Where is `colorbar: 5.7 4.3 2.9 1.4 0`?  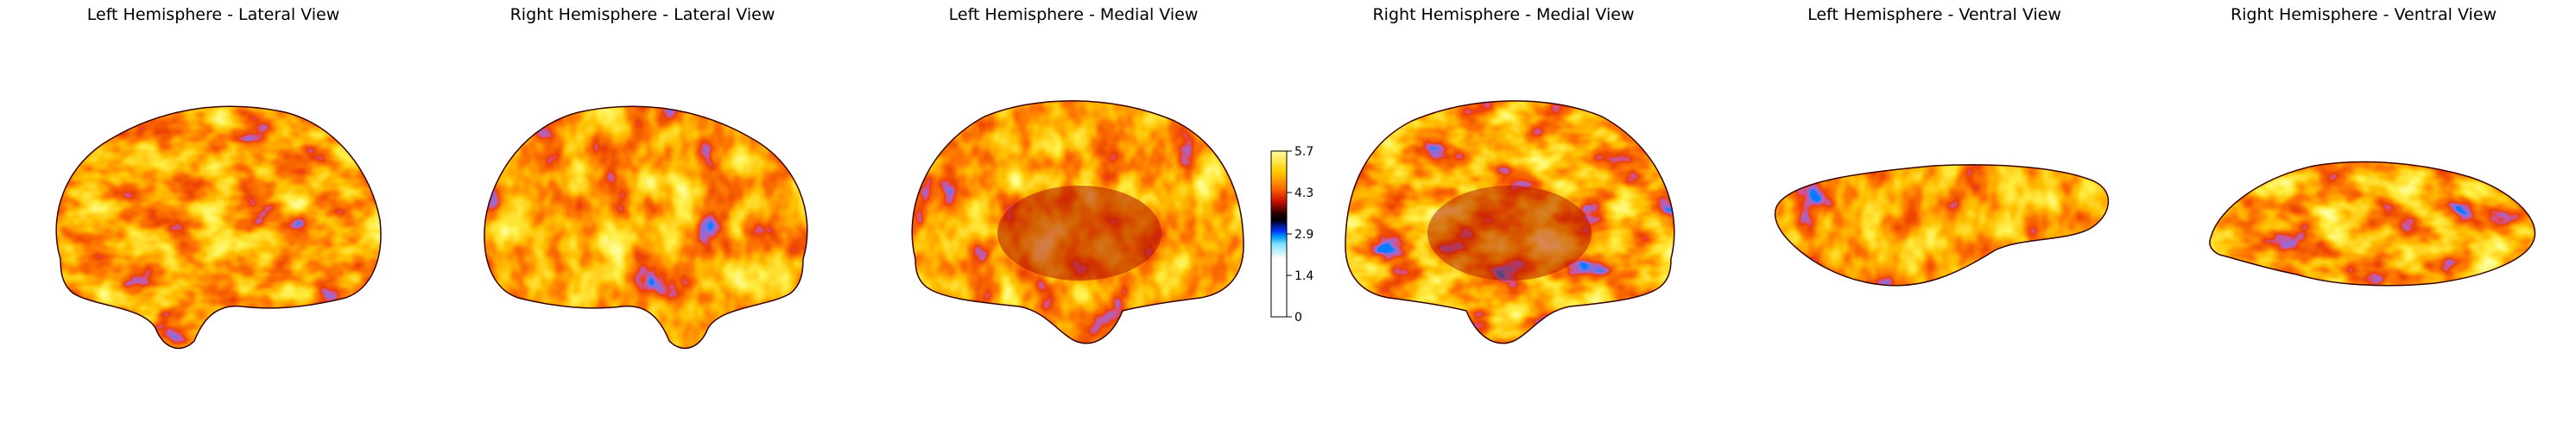
colorbar: 5.7 4.3 2.9 1.4 0 is located at coordinates (1291, 235).